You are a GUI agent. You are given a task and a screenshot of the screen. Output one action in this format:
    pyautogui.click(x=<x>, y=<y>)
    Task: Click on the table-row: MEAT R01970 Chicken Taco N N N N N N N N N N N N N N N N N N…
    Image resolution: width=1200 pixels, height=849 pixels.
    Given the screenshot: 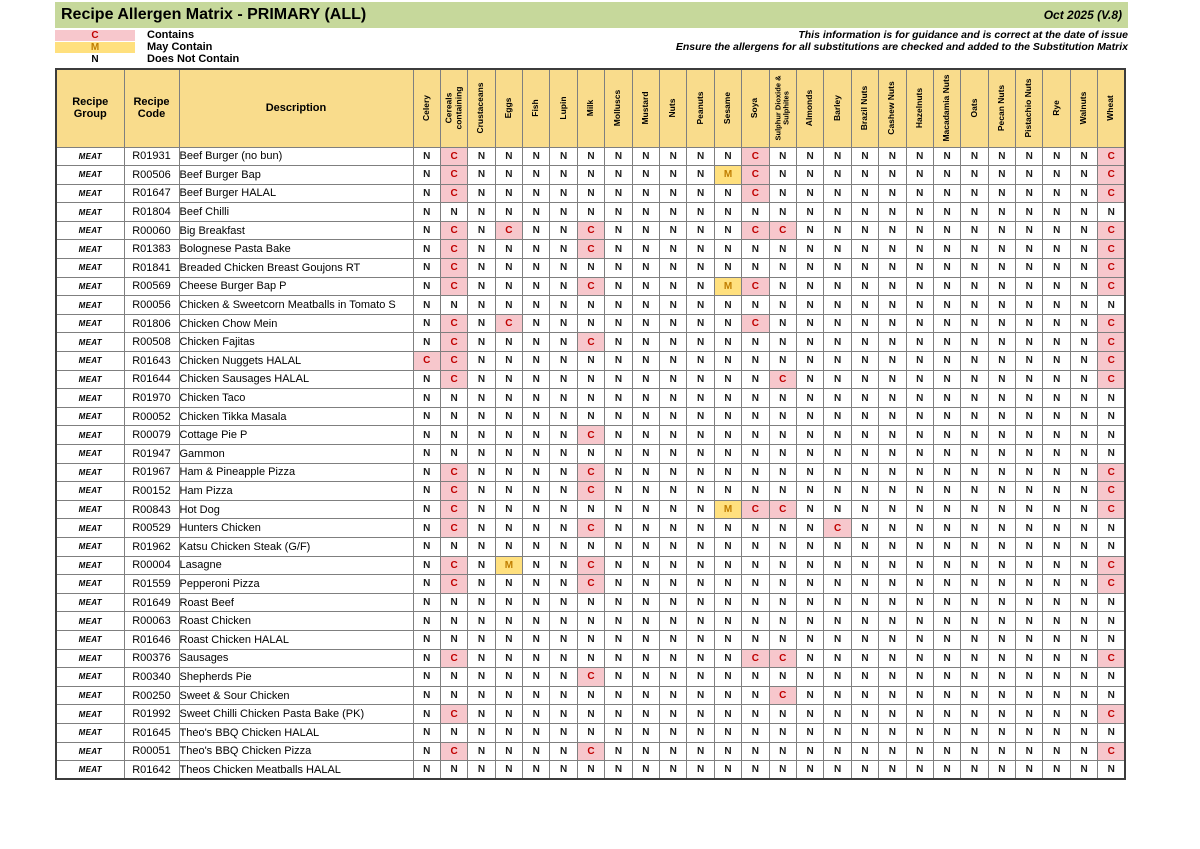 What is the action you would take?
    pyautogui.click(x=590, y=398)
    